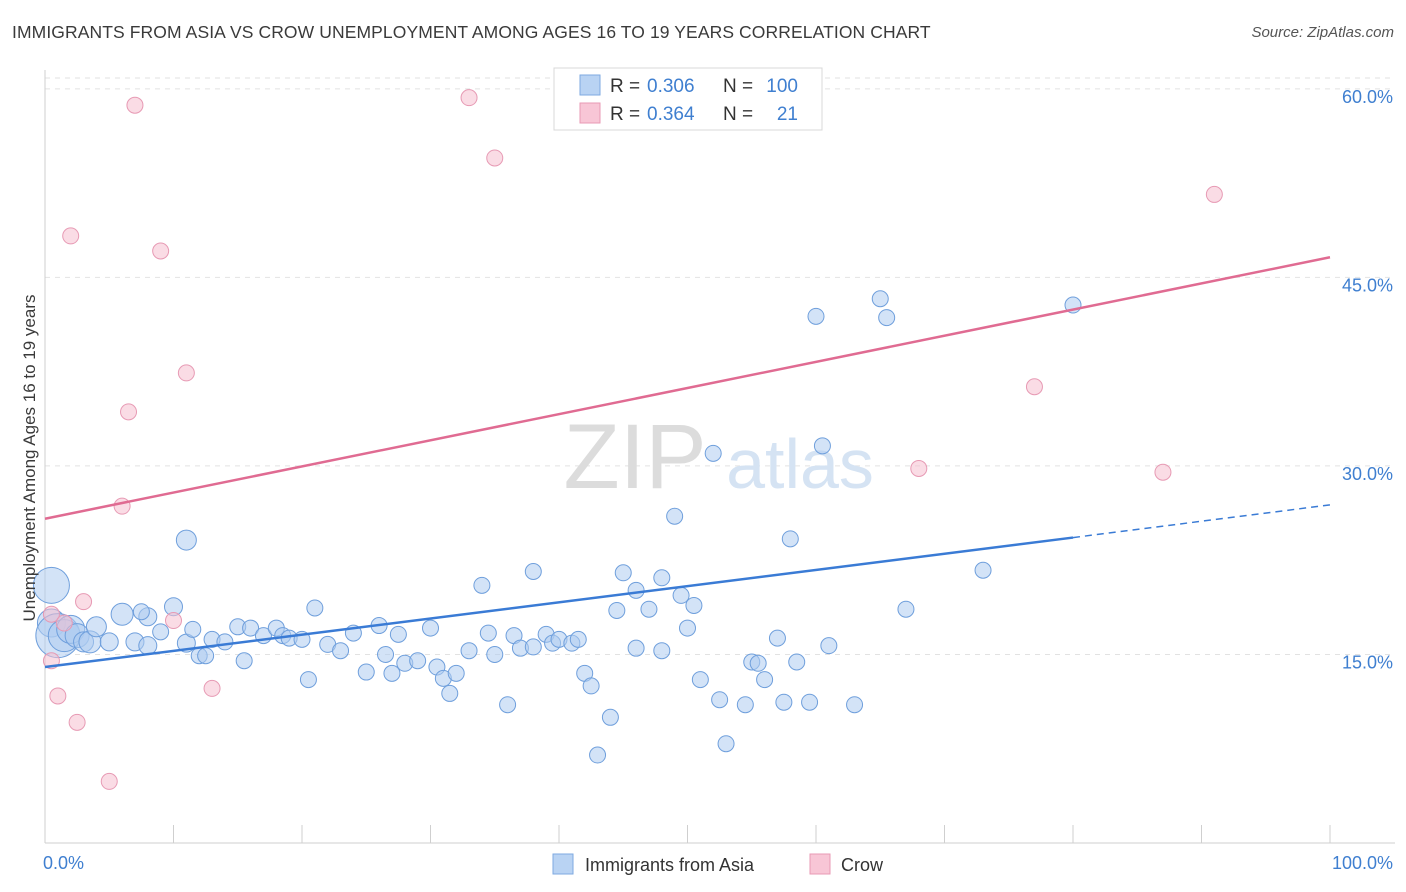 The width and height of the screenshot is (1406, 892). Describe the element at coordinates (1367, 474) in the screenshot. I see `y-tick-label: 30.0%` at that location.